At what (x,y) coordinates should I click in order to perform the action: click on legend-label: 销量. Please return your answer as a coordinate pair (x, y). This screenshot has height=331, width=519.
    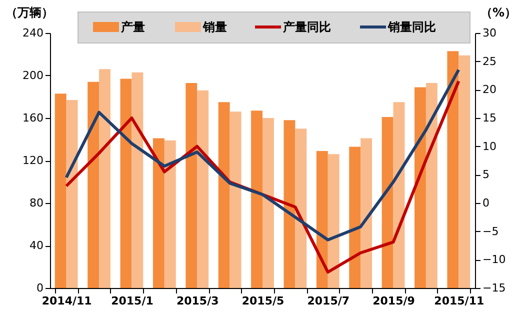
    Looking at the image, I should click on (214, 27).